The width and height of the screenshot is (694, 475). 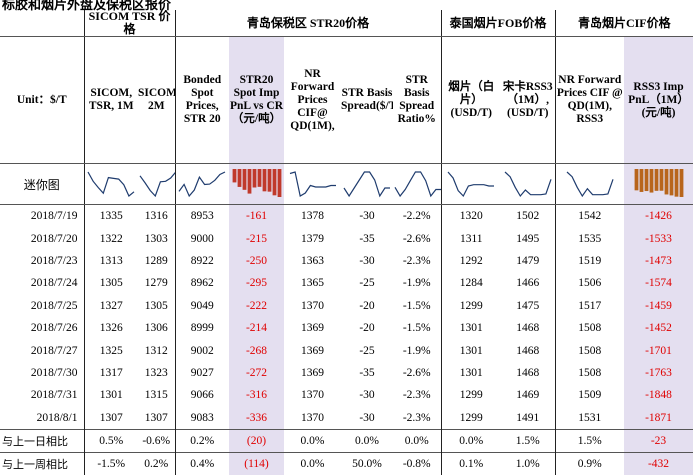 I want to click on table-cell: 8953, so click(x=202, y=216).